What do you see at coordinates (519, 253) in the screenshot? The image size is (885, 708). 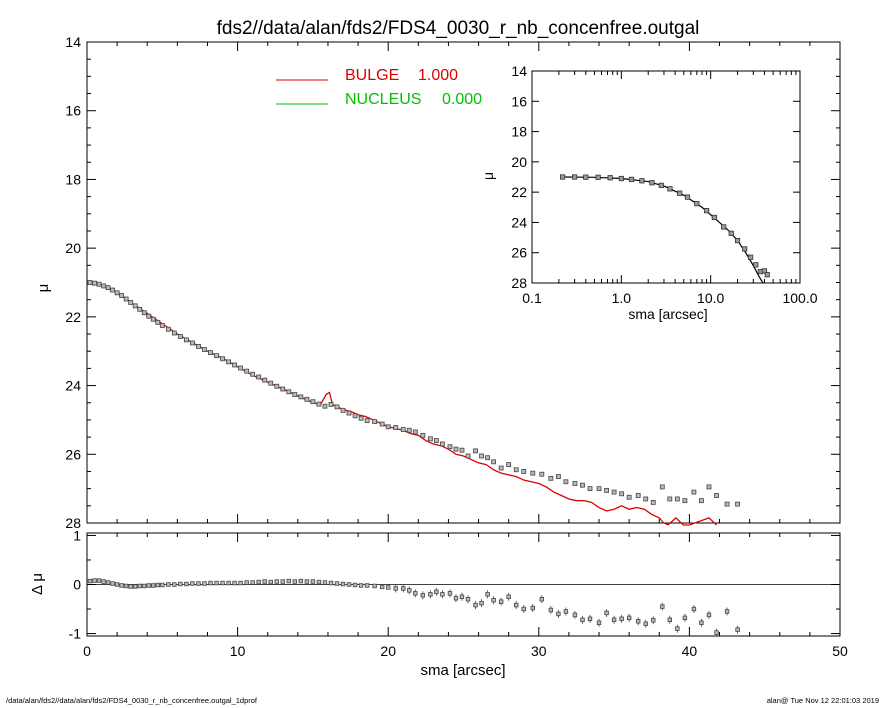 I see `inset-ytick-label: 26` at bounding box center [519, 253].